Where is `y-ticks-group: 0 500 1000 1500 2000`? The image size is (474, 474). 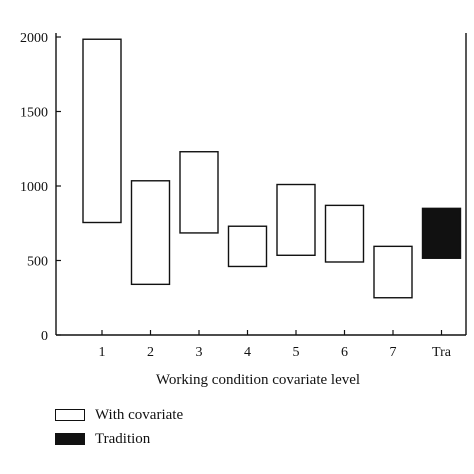 y-ticks-group: 0 500 1000 1500 2000 is located at coordinates (40, 187).